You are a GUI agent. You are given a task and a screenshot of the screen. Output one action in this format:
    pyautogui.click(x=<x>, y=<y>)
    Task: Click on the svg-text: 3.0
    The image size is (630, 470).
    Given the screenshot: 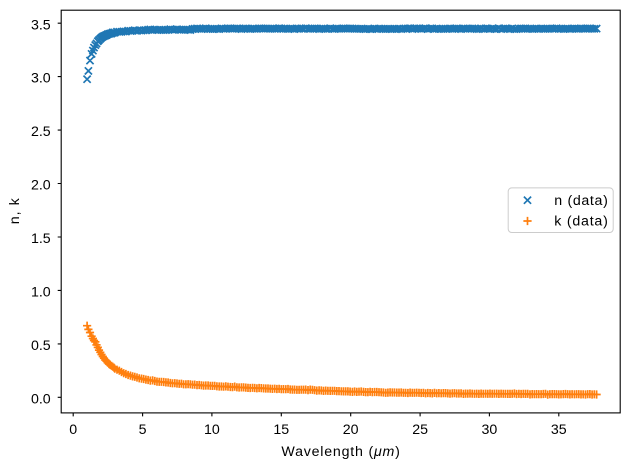 What is the action you would take?
    pyautogui.click(x=41, y=79)
    